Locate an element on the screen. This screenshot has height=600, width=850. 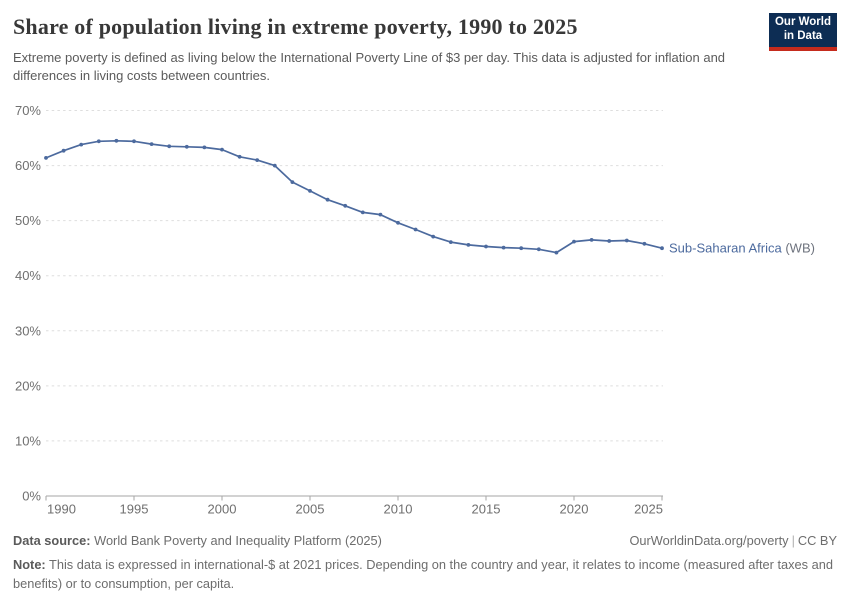
series-end-label: Sub-Saharan Africa (WB) is located at coordinates (742, 248).